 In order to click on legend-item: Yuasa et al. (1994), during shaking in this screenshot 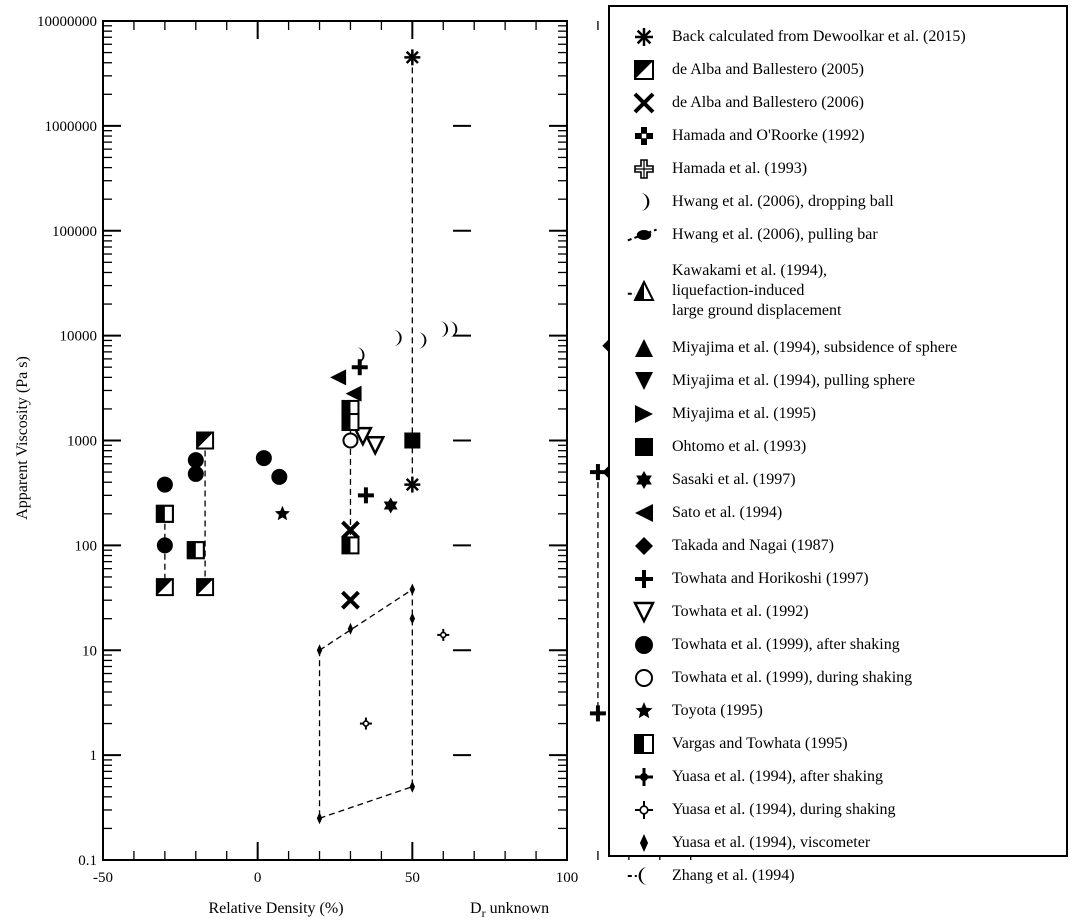, I will do `click(838, 809)`.